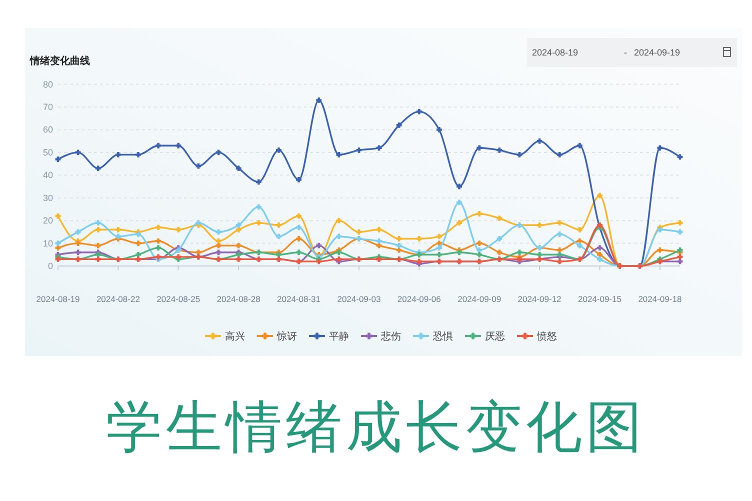  What do you see at coordinates (540, 299) in the screenshot?
I see `x-tick-label: 2024-09-12` at bounding box center [540, 299].